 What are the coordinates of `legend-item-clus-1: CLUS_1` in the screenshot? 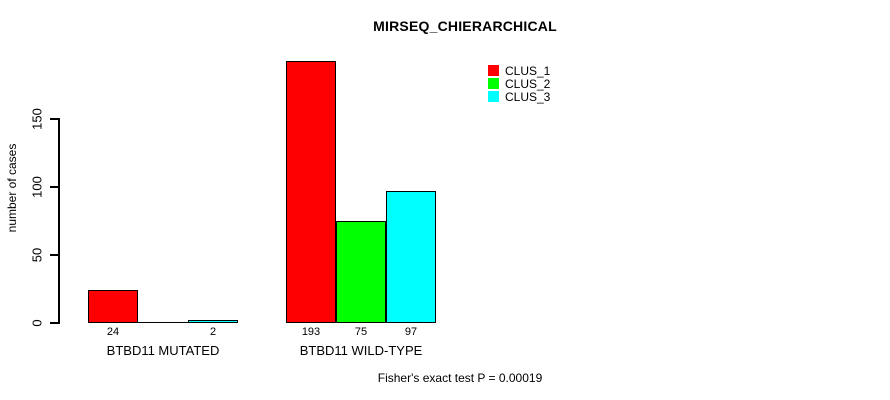 It's located at (519, 70).